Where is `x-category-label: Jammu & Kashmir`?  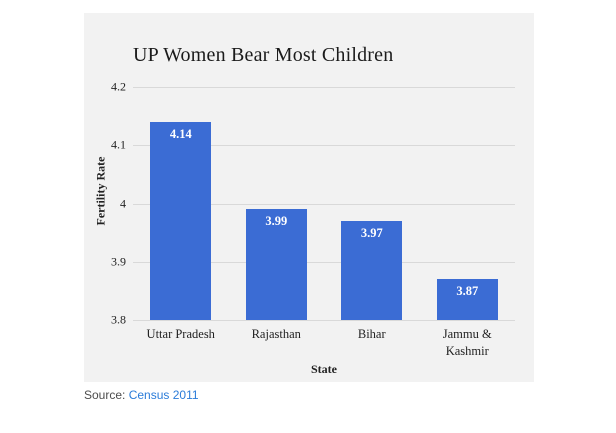
x-category-label: Jammu & Kashmir is located at coordinates (467, 342).